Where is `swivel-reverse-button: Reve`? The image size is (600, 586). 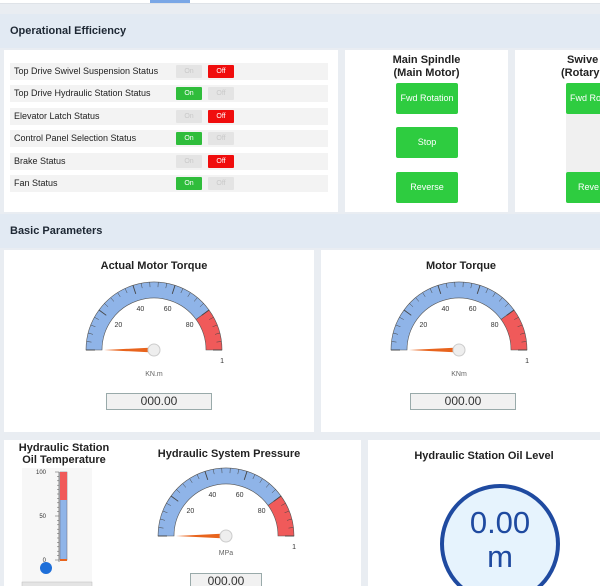 swivel-reverse-button: Reve is located at coordinates (583, 187).